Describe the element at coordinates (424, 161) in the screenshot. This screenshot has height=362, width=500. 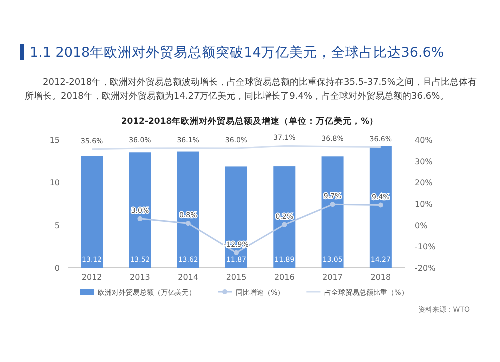
I see `y2-tick-label: 30%` at that location.